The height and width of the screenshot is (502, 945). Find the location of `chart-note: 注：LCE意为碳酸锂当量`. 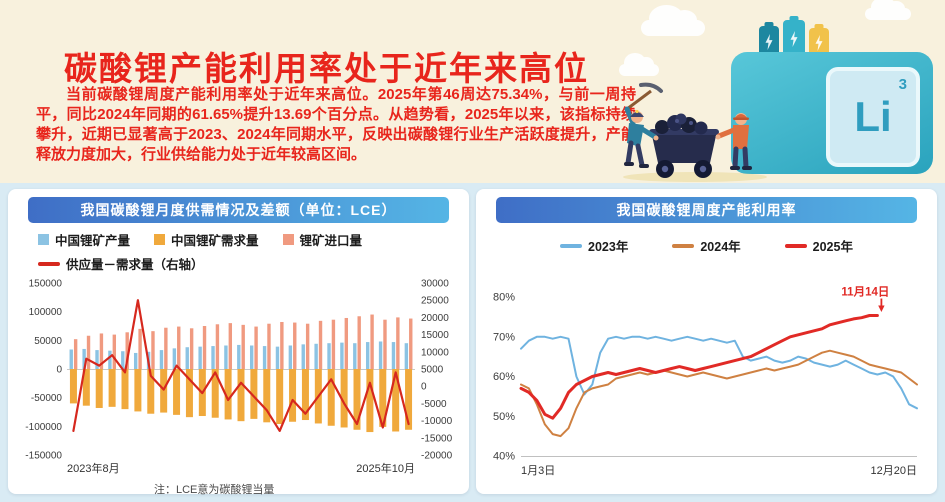

chart-note: 注：LCE意为碳酸锂当量 is located at coordinates (214, 490).